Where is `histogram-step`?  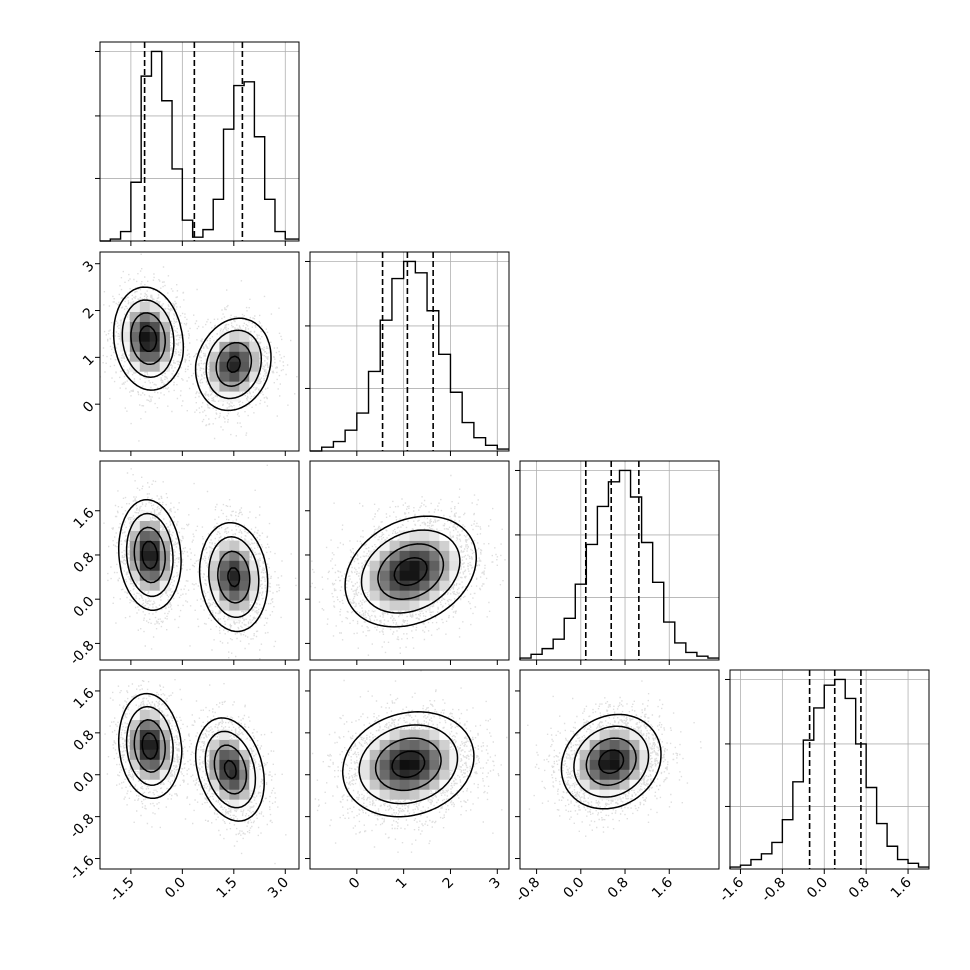 histogram-step is located at coordinates (409, 356).